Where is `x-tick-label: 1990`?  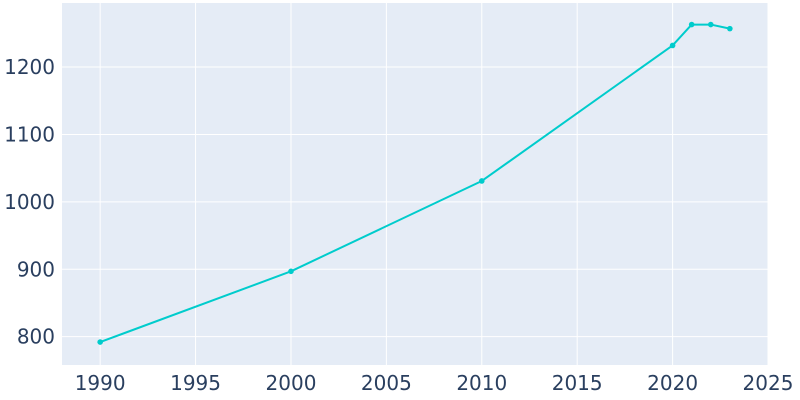 x-tick-label: 1990 is located at coordinates (100, 383).